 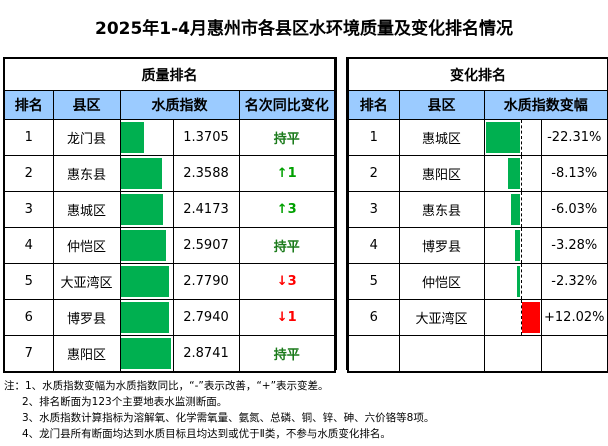 I want to click on note: 4、龙门县所有断面均达到水质目标且均达到或优于Ⅱ类，不参与水质变化排名。, so click(x=206, y=434).